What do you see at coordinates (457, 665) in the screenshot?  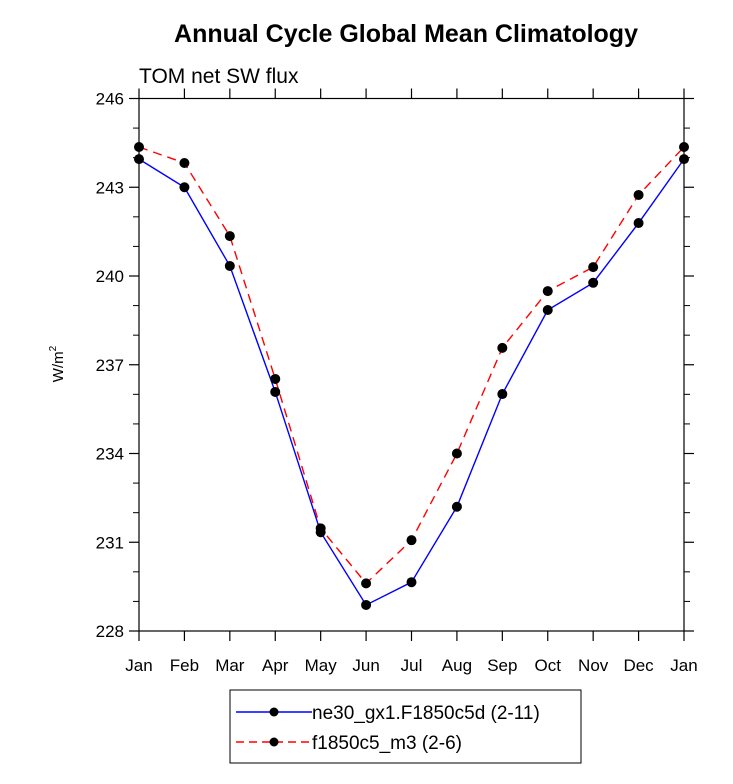 I see `x-tick-label: Aug` at bounding box center [457, 665].